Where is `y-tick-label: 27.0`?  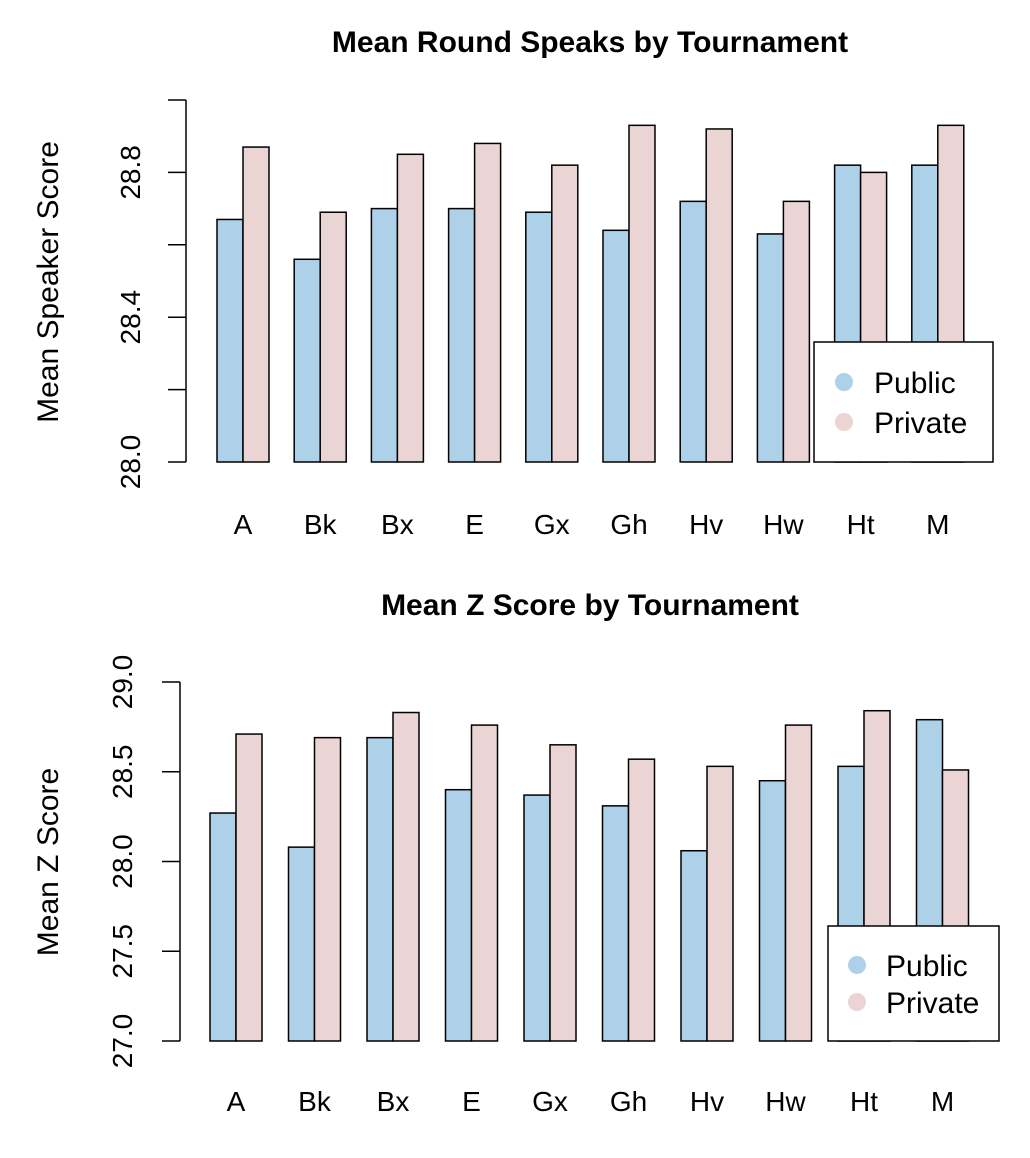
y-tick-label: 27.0 is located at coordinates (122, 1041).